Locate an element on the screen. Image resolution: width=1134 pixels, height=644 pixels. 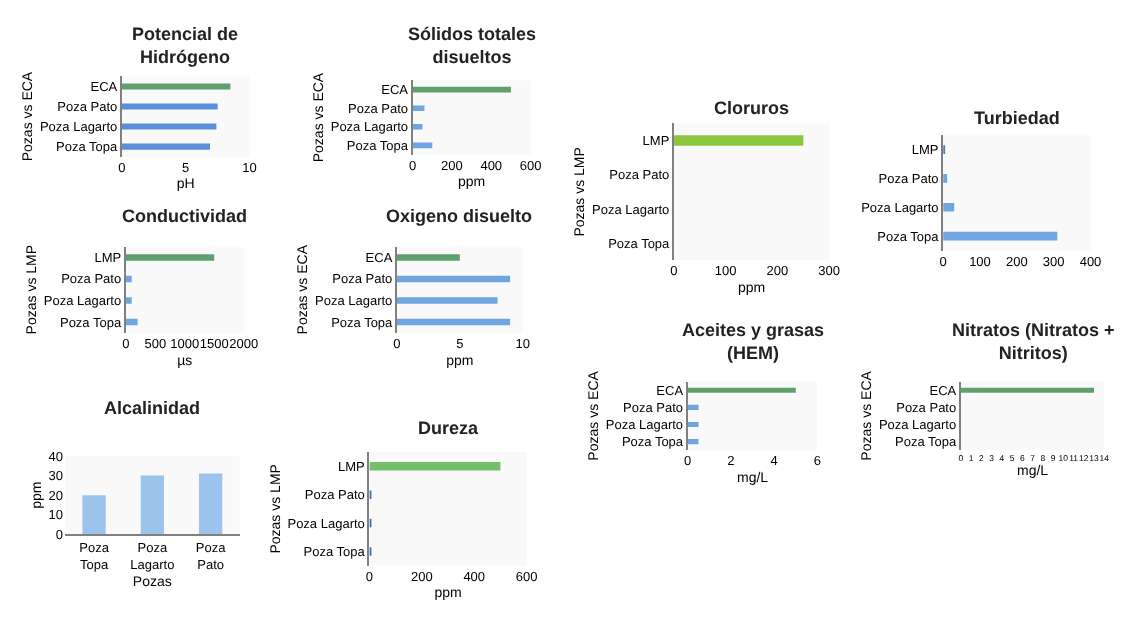
chart-title: Conductividad is located at coordinates (184, 216).